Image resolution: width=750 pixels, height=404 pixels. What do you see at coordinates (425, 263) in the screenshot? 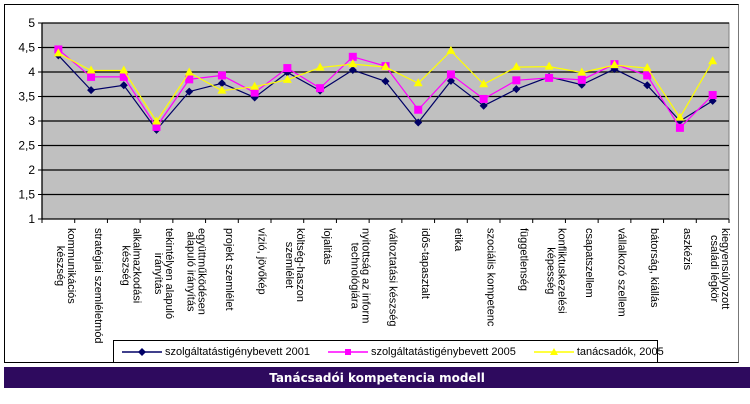
I see `x-tick-label: idős-tapasztalt` at bounding box center [425, 263].